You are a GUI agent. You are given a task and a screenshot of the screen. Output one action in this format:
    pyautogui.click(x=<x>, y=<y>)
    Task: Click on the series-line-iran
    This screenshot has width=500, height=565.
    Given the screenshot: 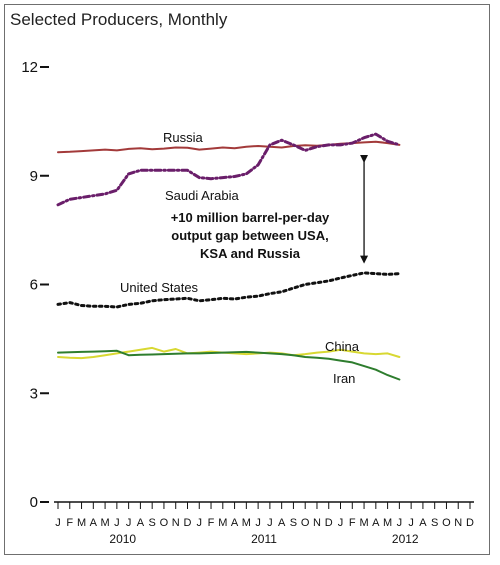 What is the action you would take?
    pyautogui.click(x=229, y=365)
    